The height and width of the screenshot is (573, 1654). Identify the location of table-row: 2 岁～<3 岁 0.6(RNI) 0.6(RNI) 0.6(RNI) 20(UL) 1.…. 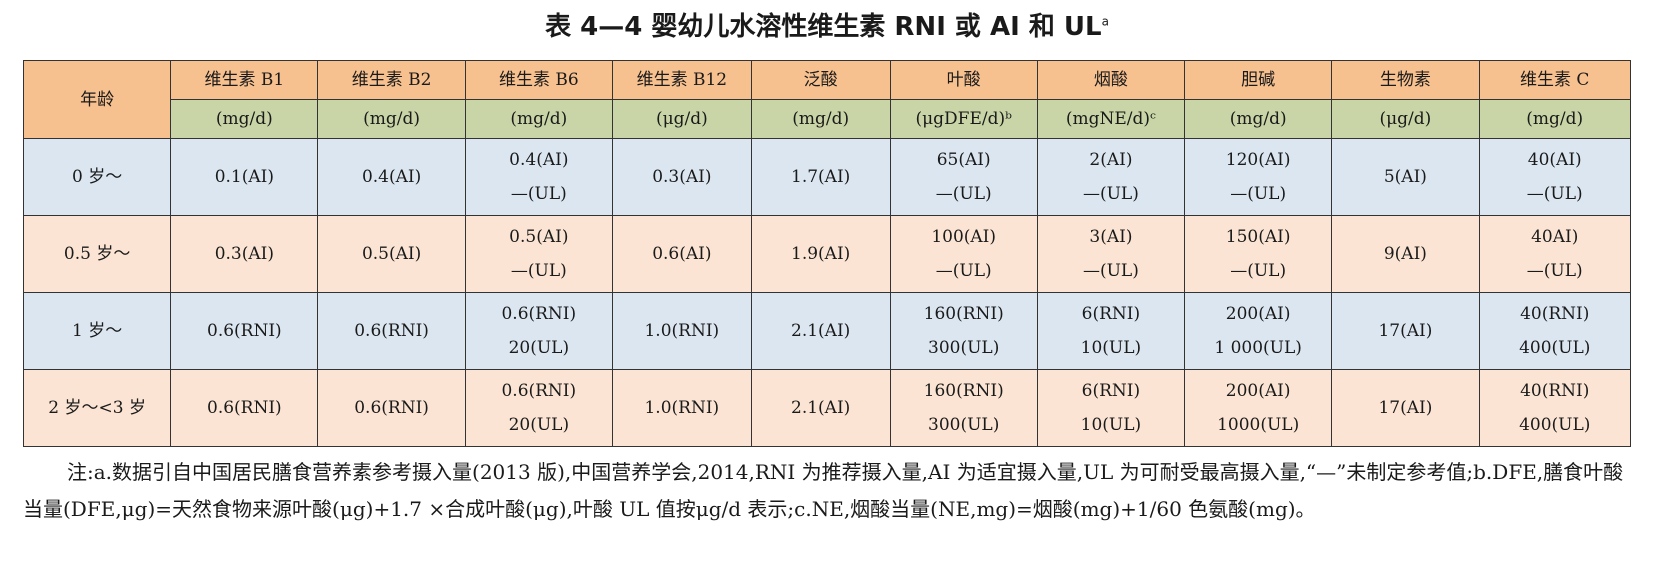
(826, 408).